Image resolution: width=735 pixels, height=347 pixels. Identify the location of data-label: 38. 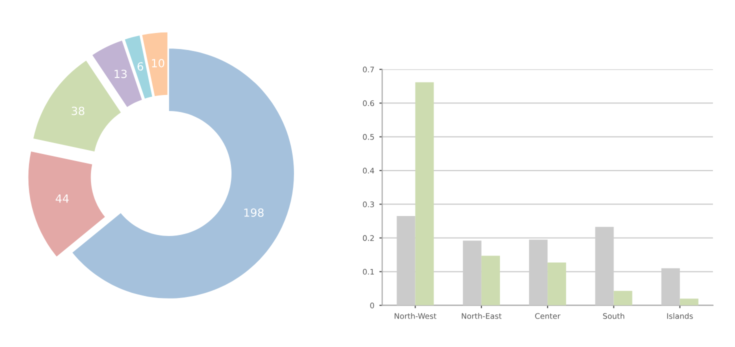
(78, 111).